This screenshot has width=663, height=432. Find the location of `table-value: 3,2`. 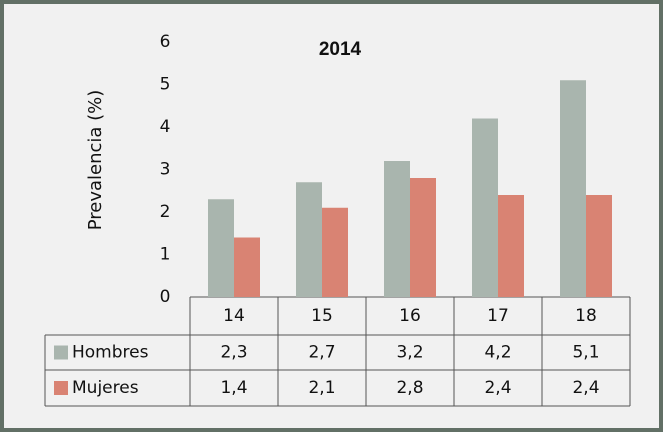

table-value: 3,2 is located at coordinates (409, 353).